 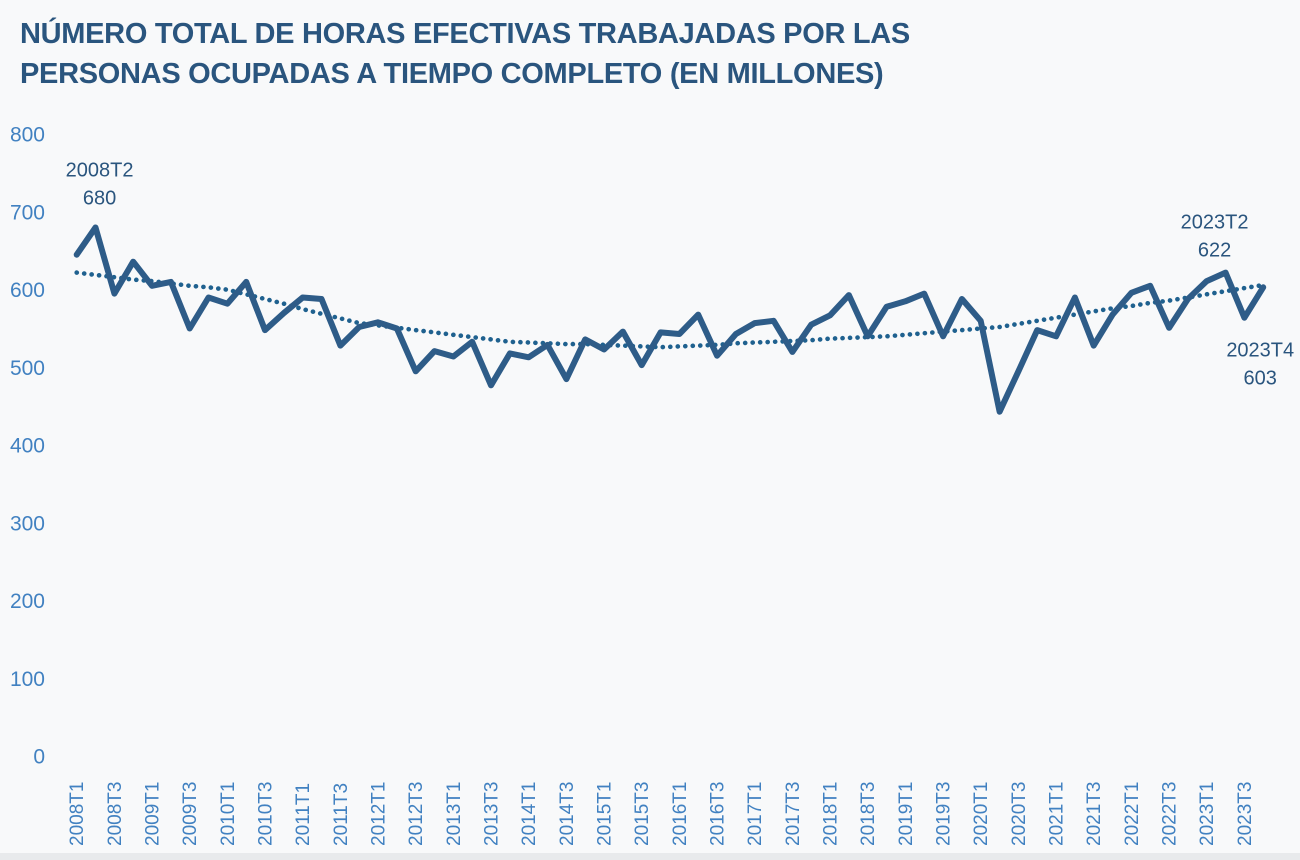 What do you see at coordinates (1207, 814) in the screenshot?
I see `x-axis-tick-label: 2023T1` at bounding box center [1207, 814].